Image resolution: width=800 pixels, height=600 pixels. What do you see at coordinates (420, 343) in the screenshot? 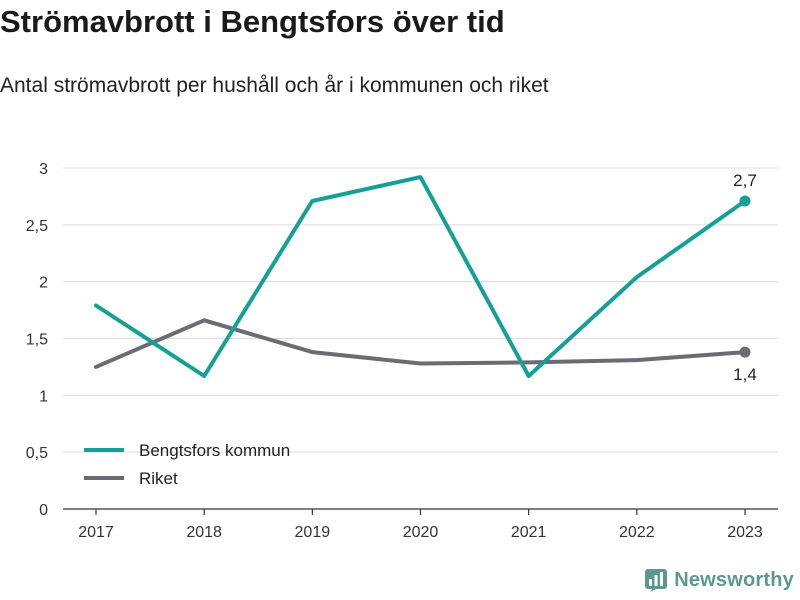
I see `series-line-riket` at bounding box center [420, 343].